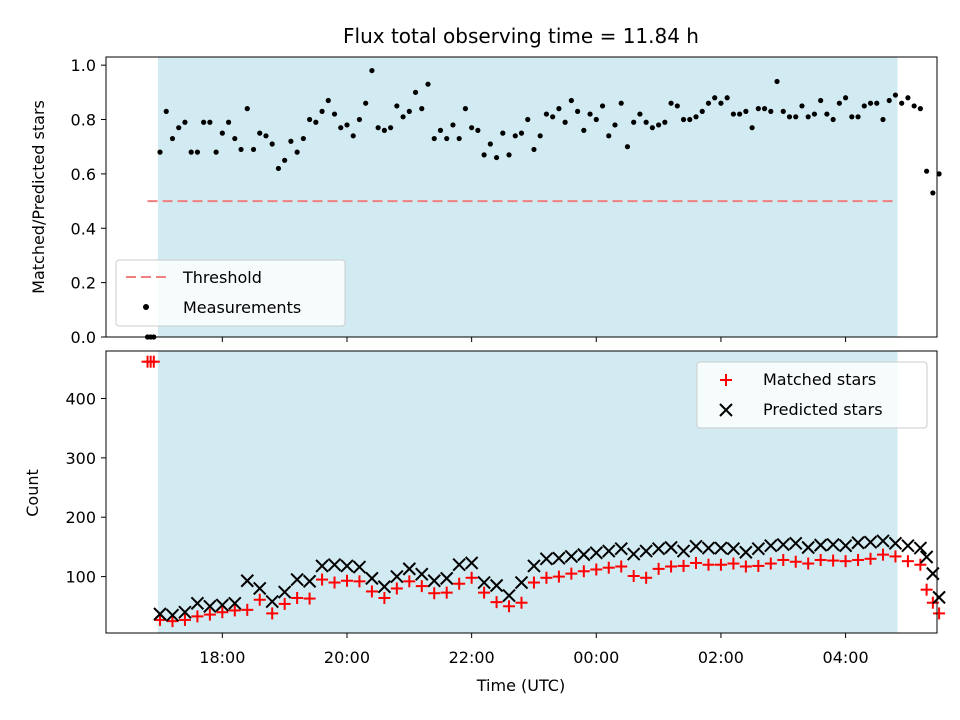 The height and width of the screenshot is (720, 960). I want to click on top-legend: Threshold Measurements, so click(230, 293).